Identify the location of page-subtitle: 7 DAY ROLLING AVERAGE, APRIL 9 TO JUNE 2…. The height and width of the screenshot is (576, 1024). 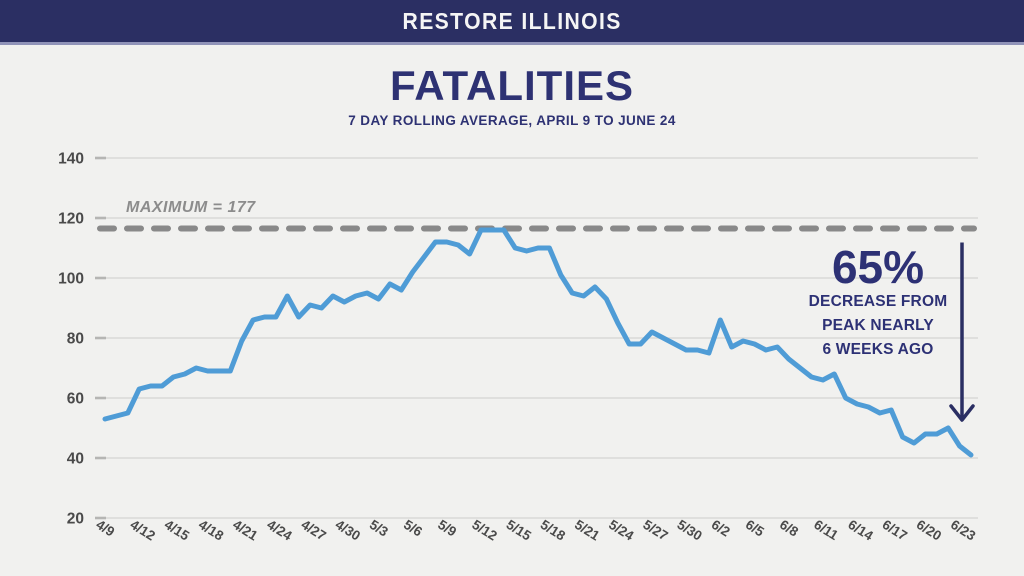
(512, 120).